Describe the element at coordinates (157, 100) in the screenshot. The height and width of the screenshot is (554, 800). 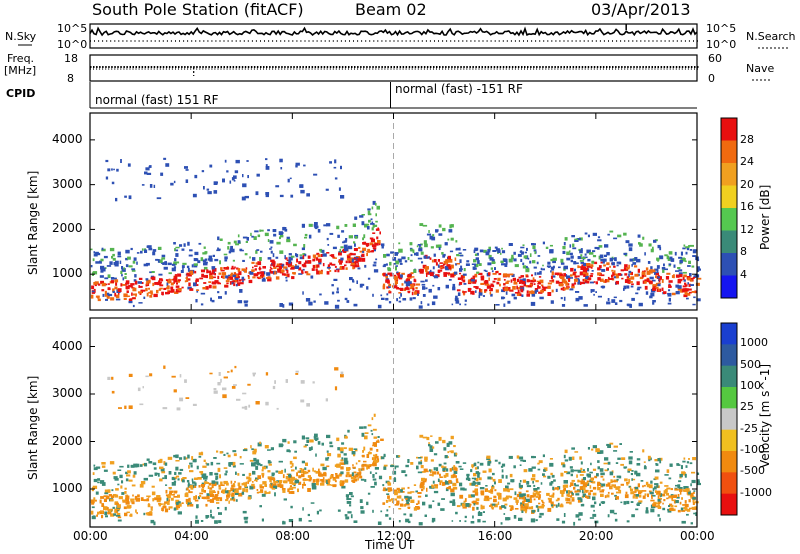
I see `cpid-segment-1: normal (fast) 151 RF` at that location.